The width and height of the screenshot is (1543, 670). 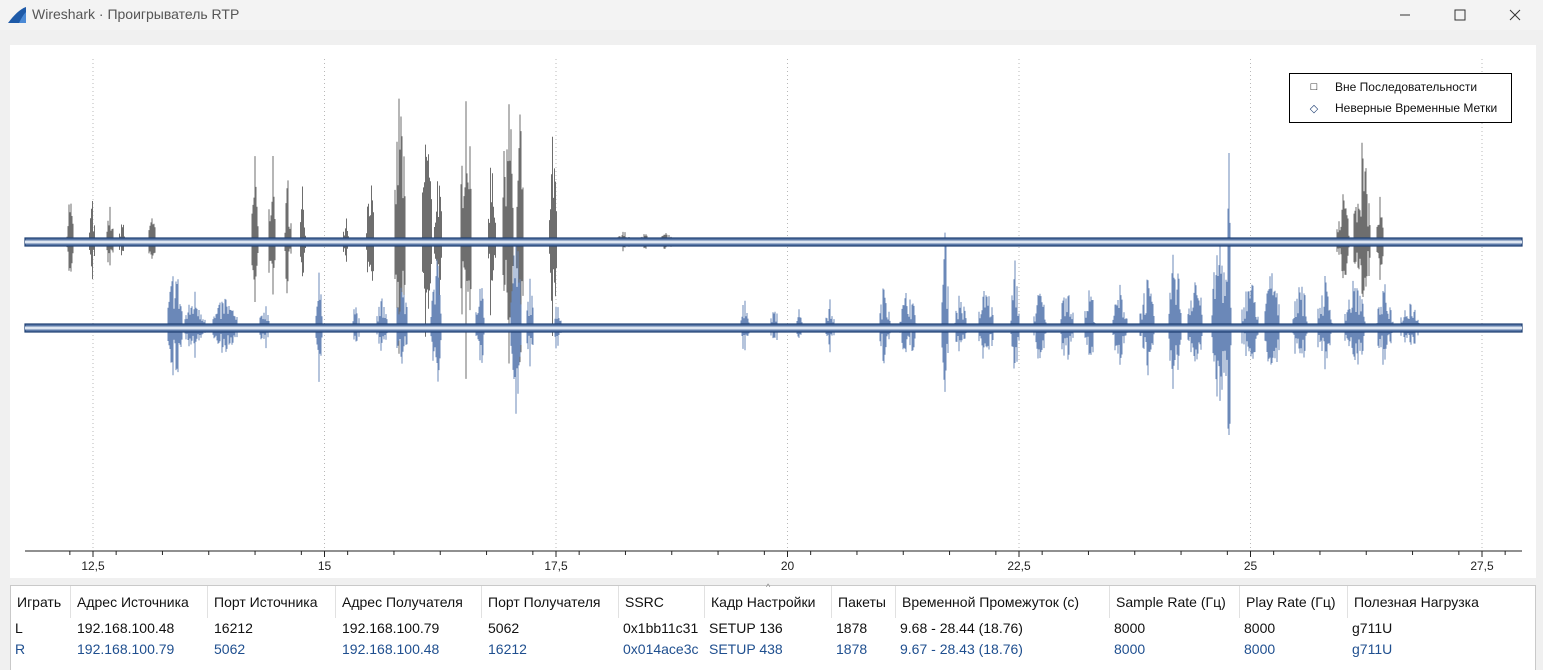 What do you see at coordinates (661, 649) in the screenshot?
I see `cell-ssrc: 0x014ace3c` at bounding box center [661, 649].